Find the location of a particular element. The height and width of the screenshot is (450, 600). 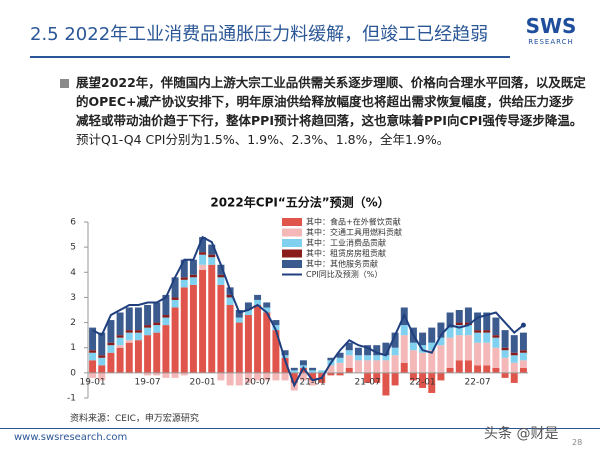

line-end-point is located at coordinates (523, 325).